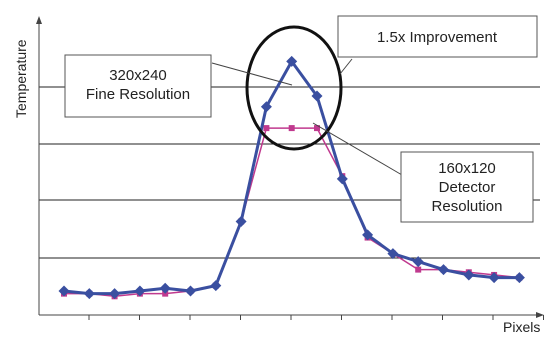  What do you see at coordinates (467, 206) in the screenshot?
I see `annotation-line: Resolution` at bounding box center [467, 206].